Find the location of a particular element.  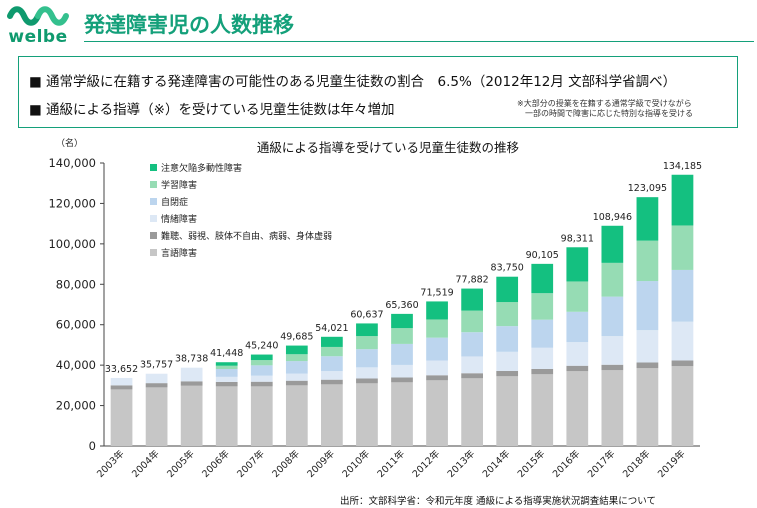

total-label: 90,105 is located at coordinates (542, 255).